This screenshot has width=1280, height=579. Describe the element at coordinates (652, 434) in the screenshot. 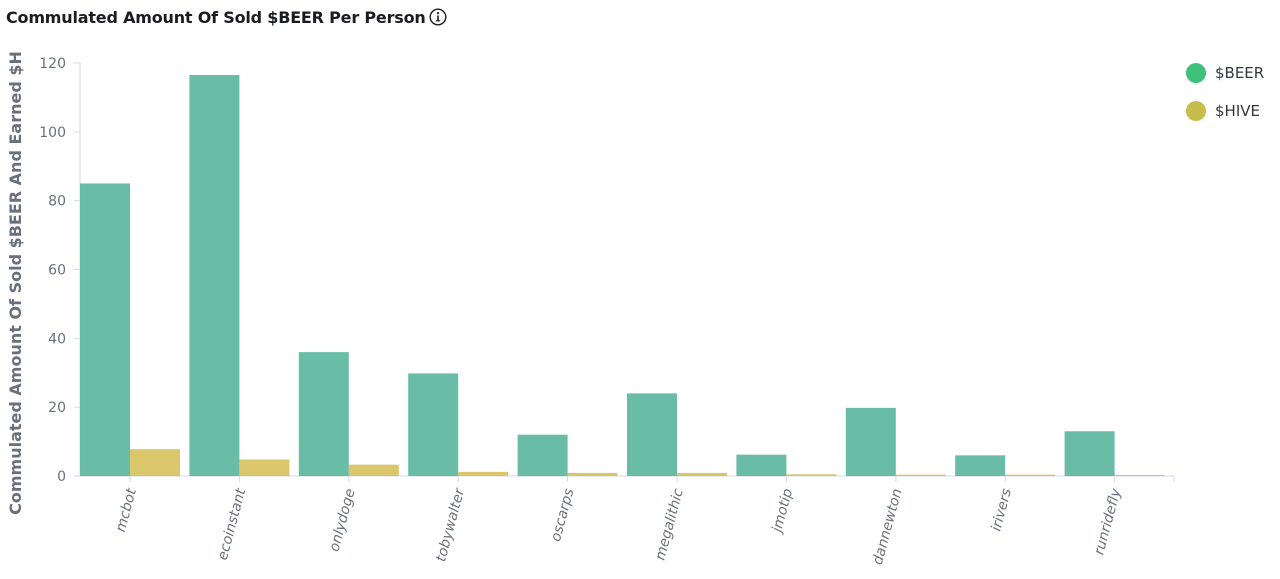

I see `bar-megalithic-beer` at that location.